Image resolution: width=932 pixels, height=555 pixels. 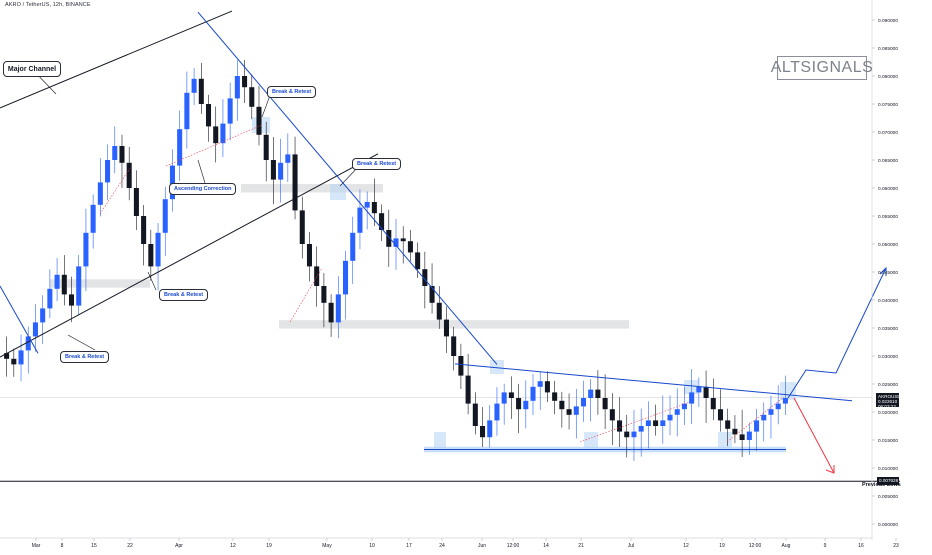 I want to click on y-tick-label: 0.000000, so click(x=888, y=525).